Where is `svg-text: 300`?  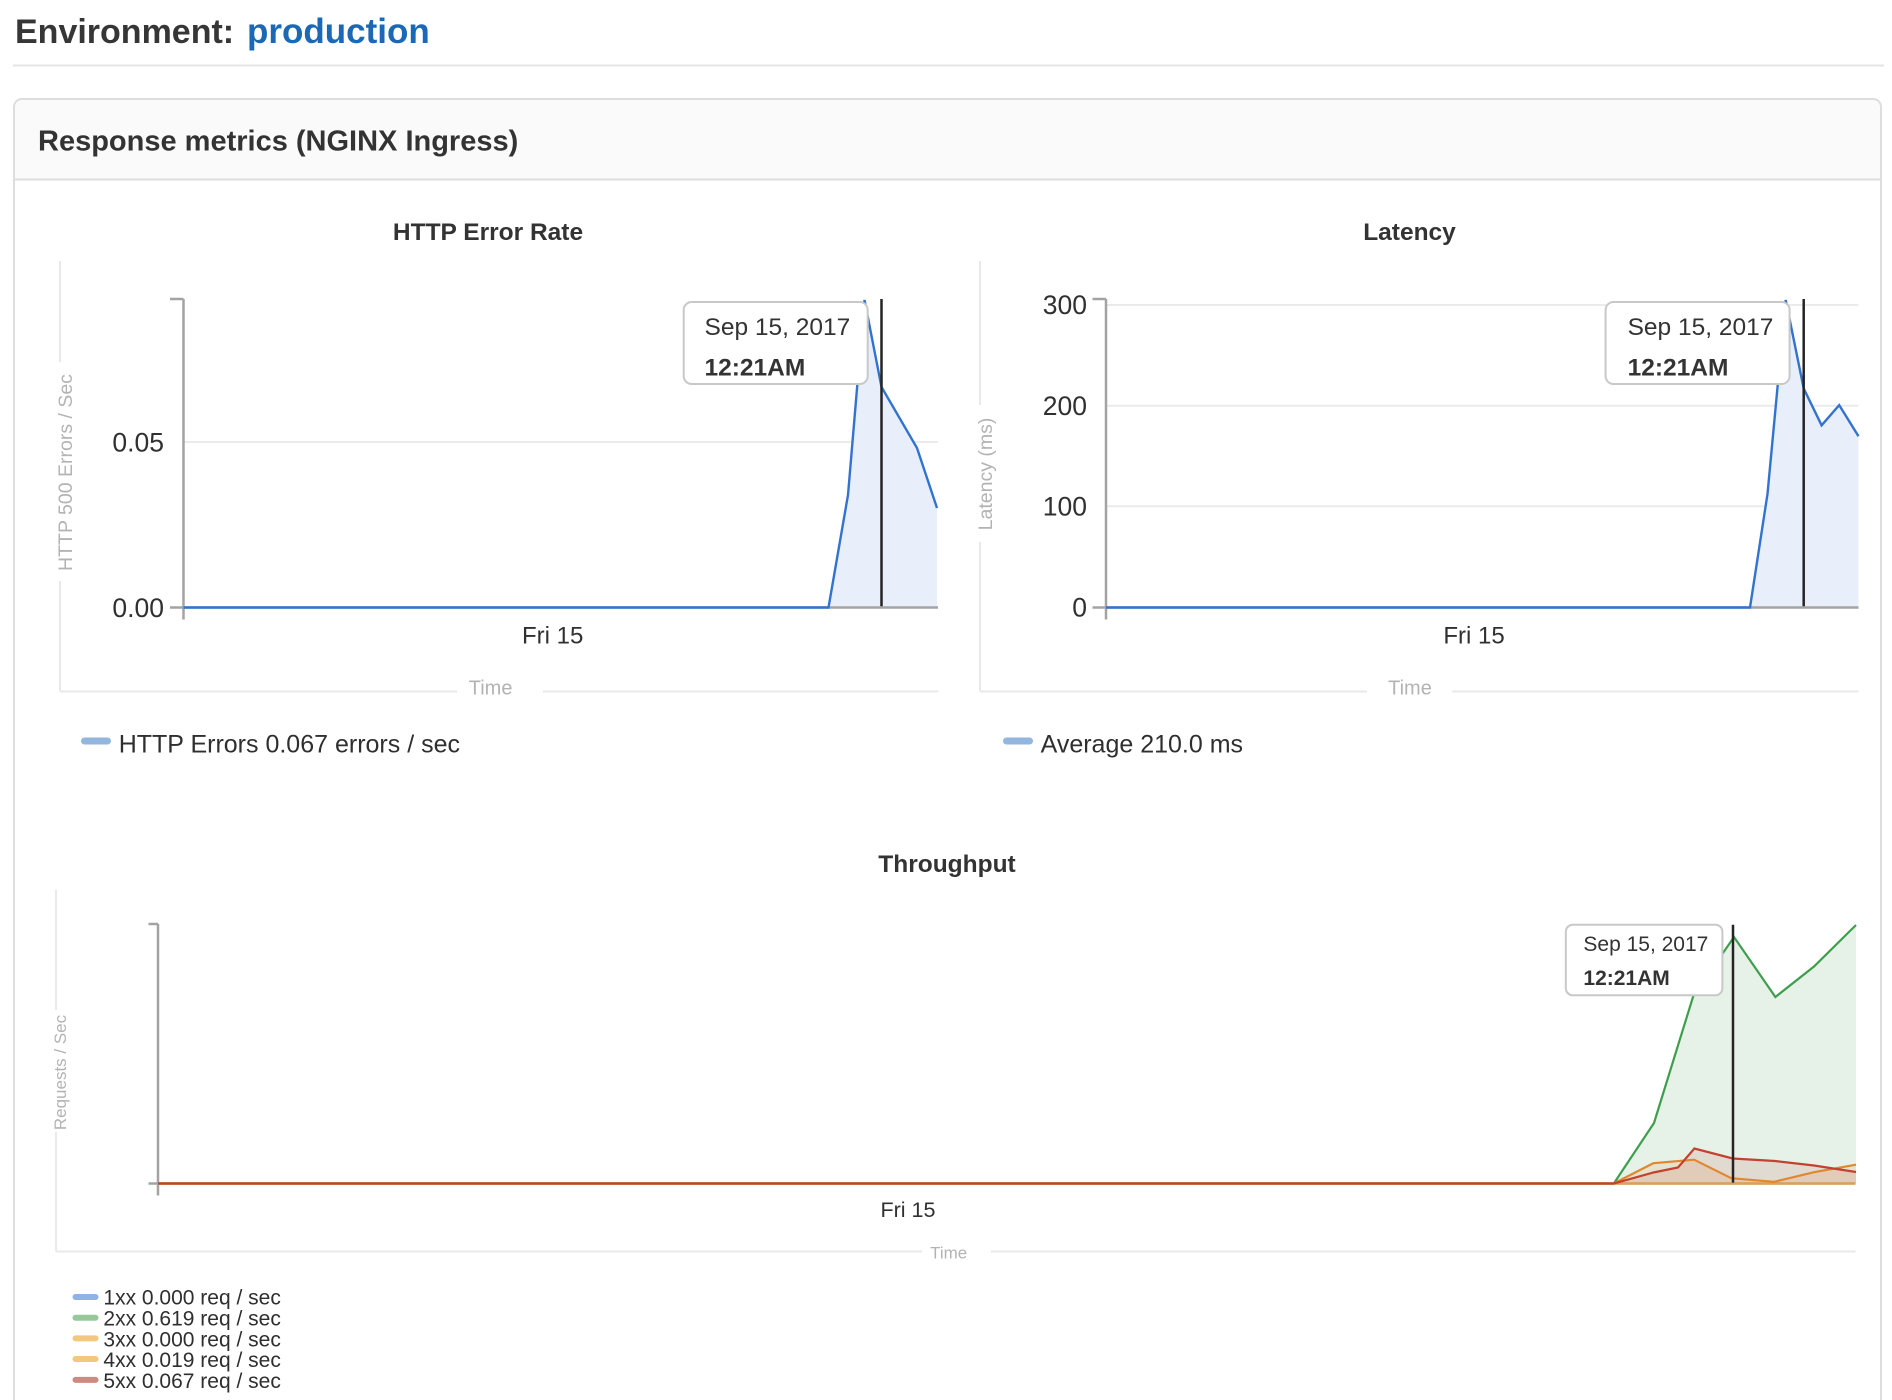
svg-text: 300 is located at coordinates (1065, 305).